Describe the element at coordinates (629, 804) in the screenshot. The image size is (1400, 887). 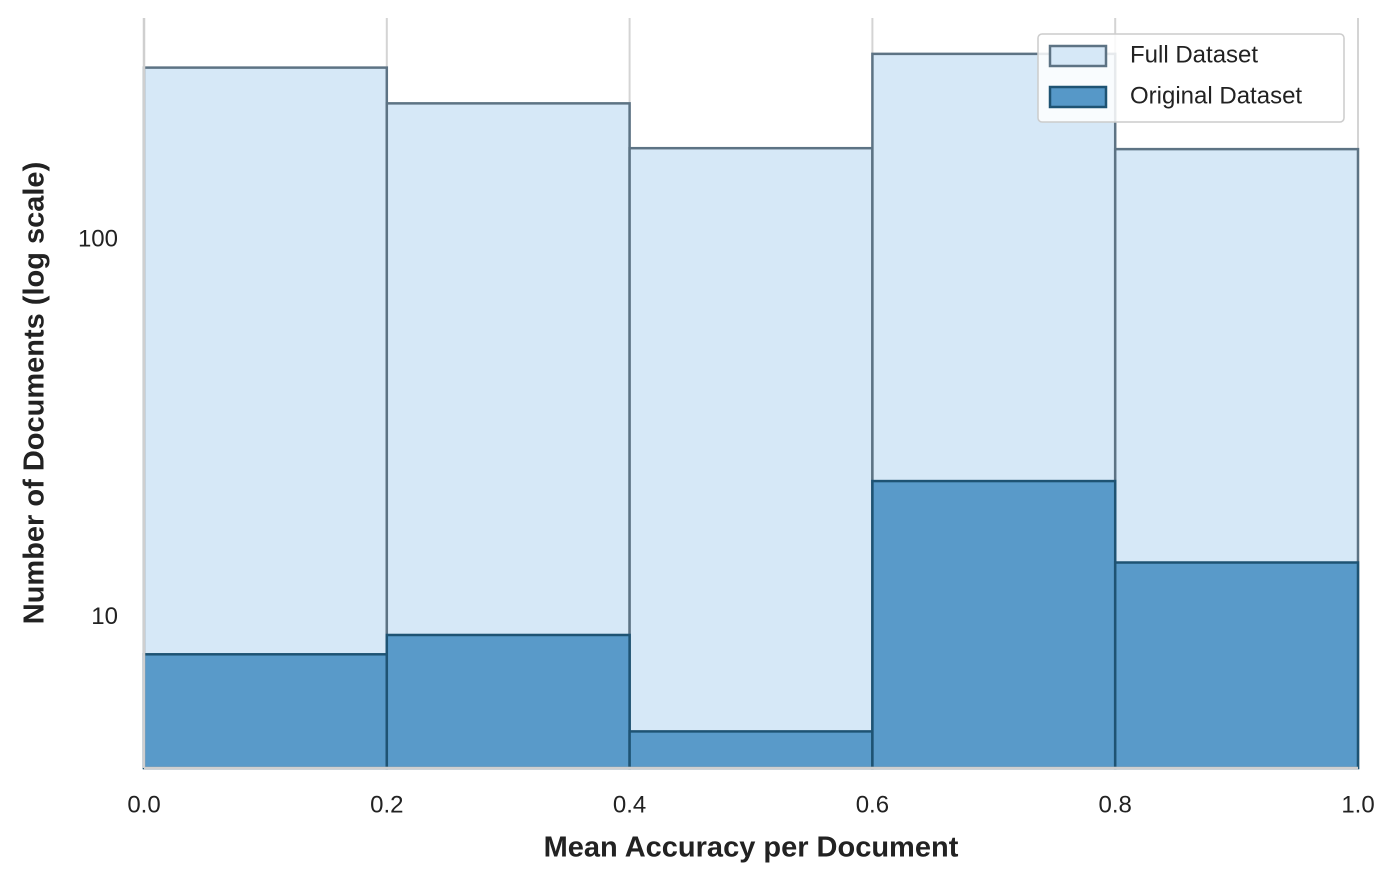
I see `x-tick-label: 0.4` at that location.